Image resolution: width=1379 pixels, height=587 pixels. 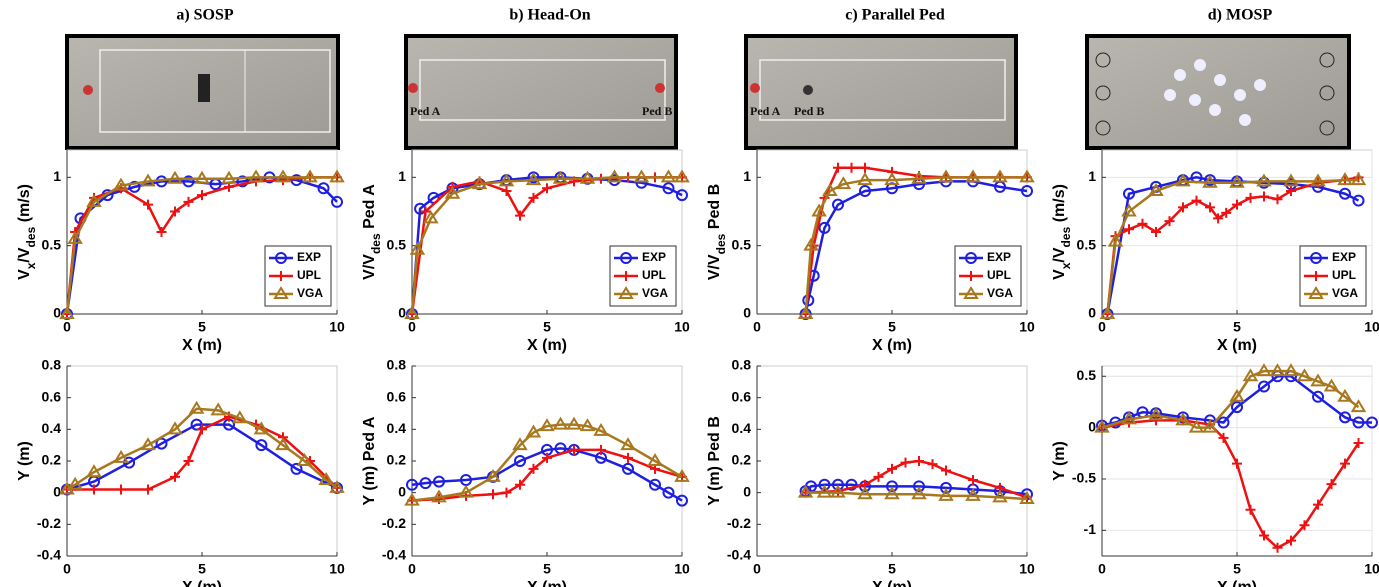 I want to click on y-axis-label-part: des, so click(x=376, y=243).